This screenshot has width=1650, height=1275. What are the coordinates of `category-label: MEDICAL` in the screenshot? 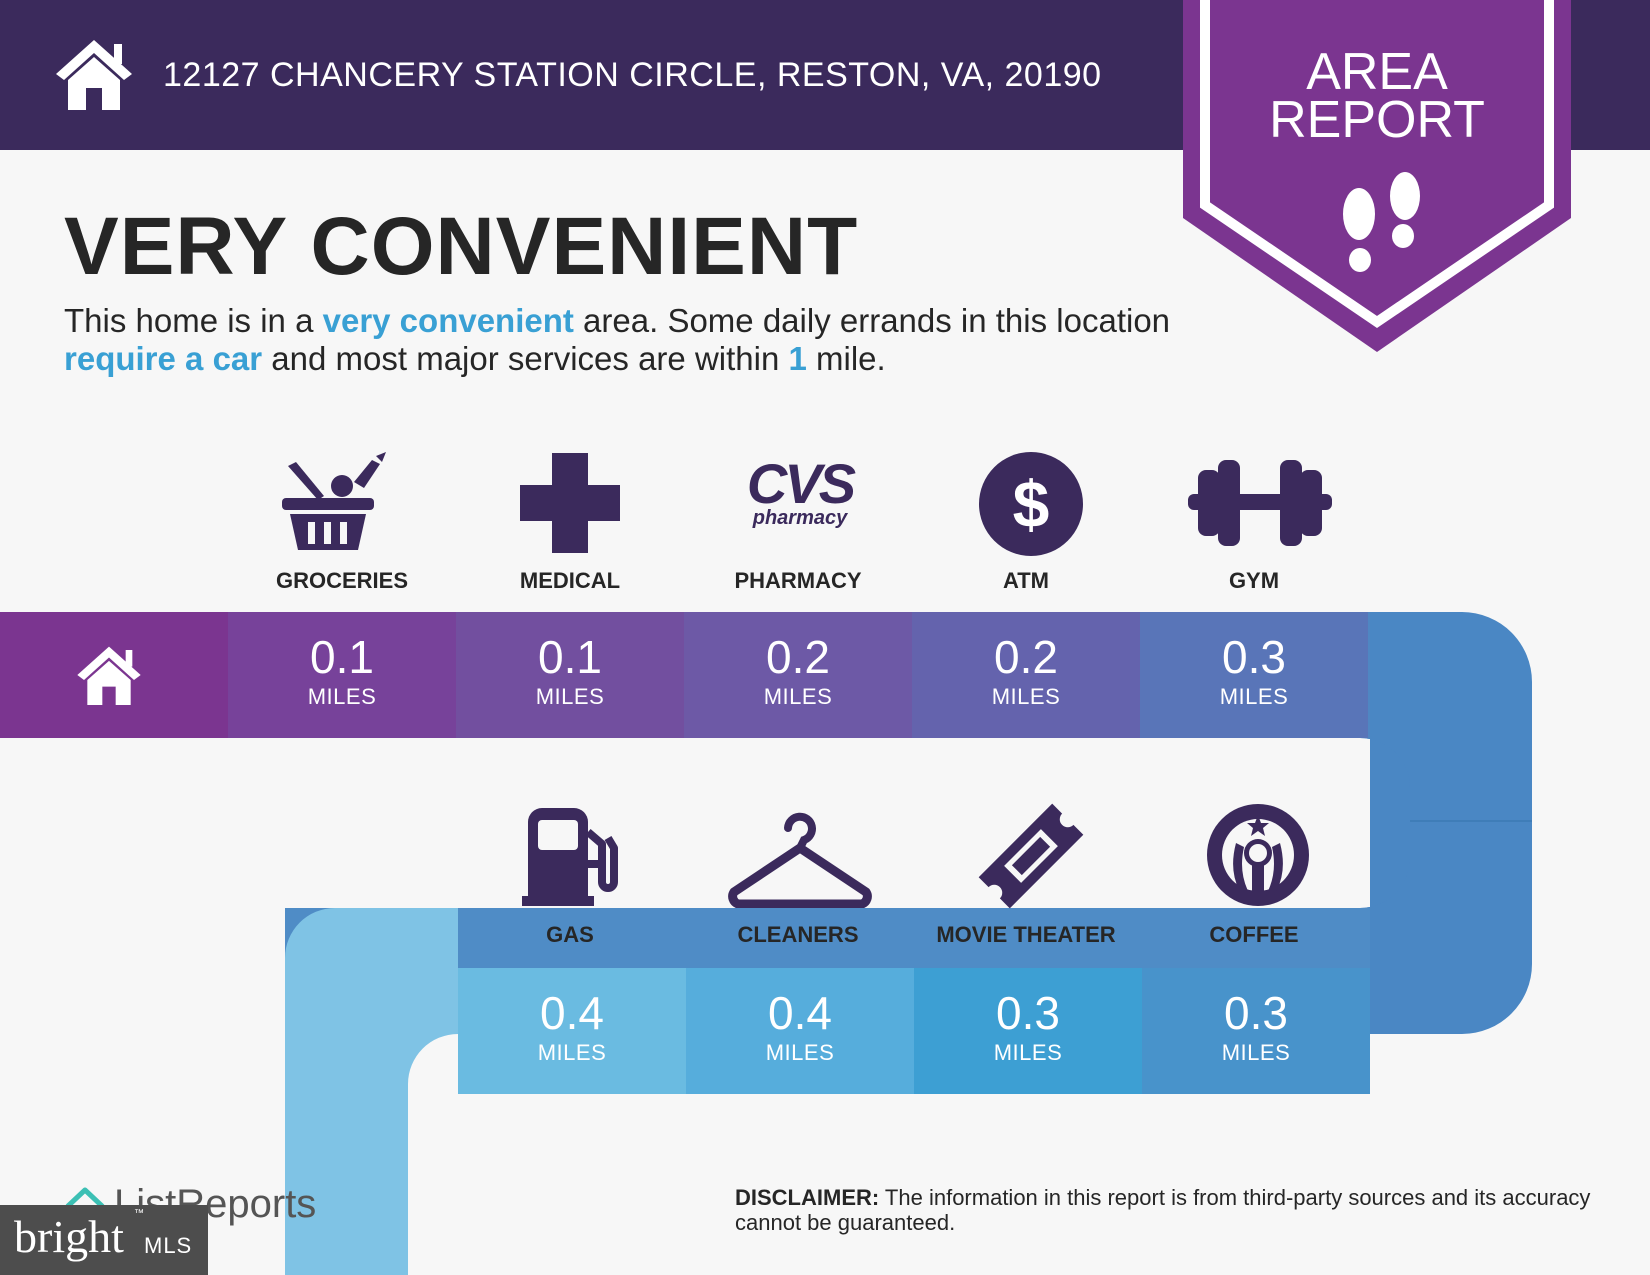 It's located at (570, 580).